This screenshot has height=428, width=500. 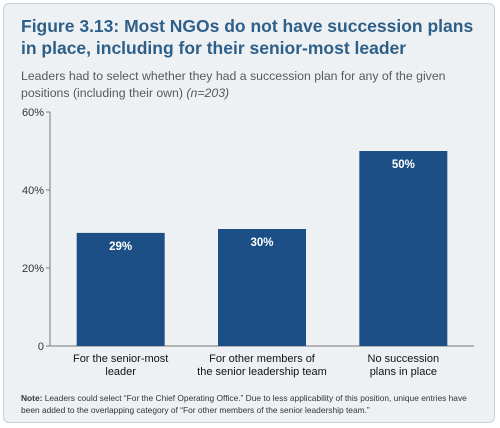 I want to click on x-category-label: No succession, so click(x=404, y=359).